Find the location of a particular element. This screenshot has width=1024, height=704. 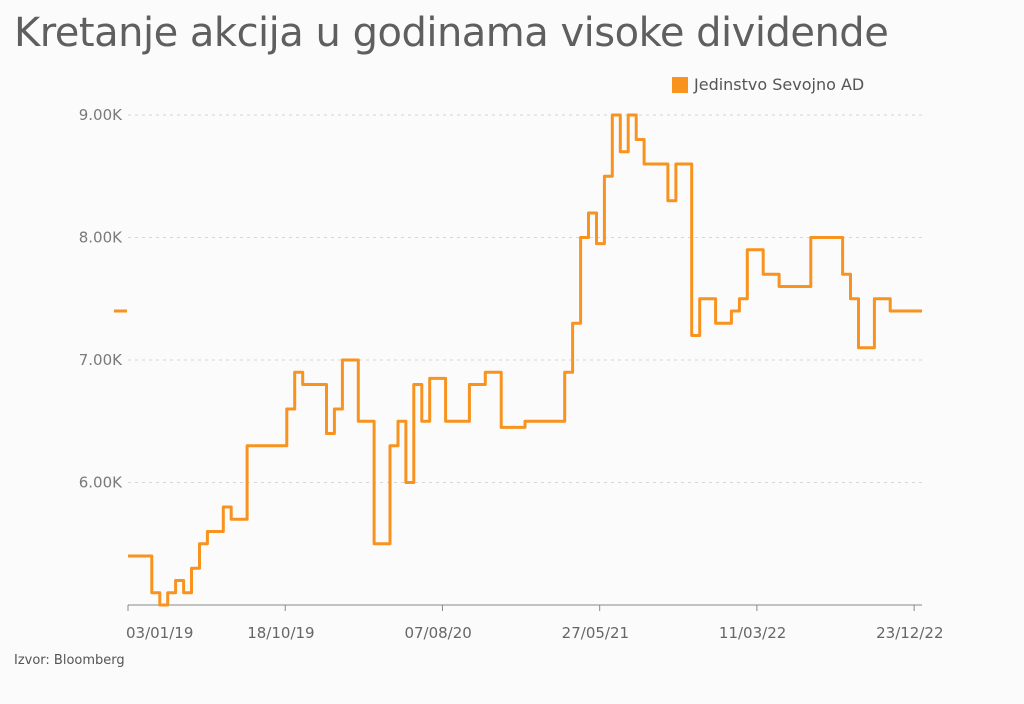

legend-swatch is located at coordinates (680, 84).